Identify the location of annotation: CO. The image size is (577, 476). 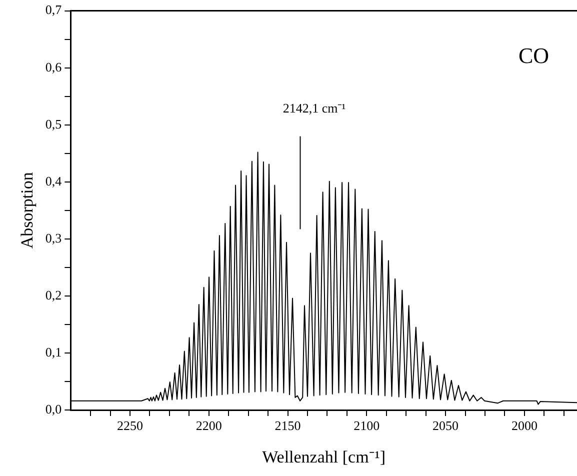
(533, 55).